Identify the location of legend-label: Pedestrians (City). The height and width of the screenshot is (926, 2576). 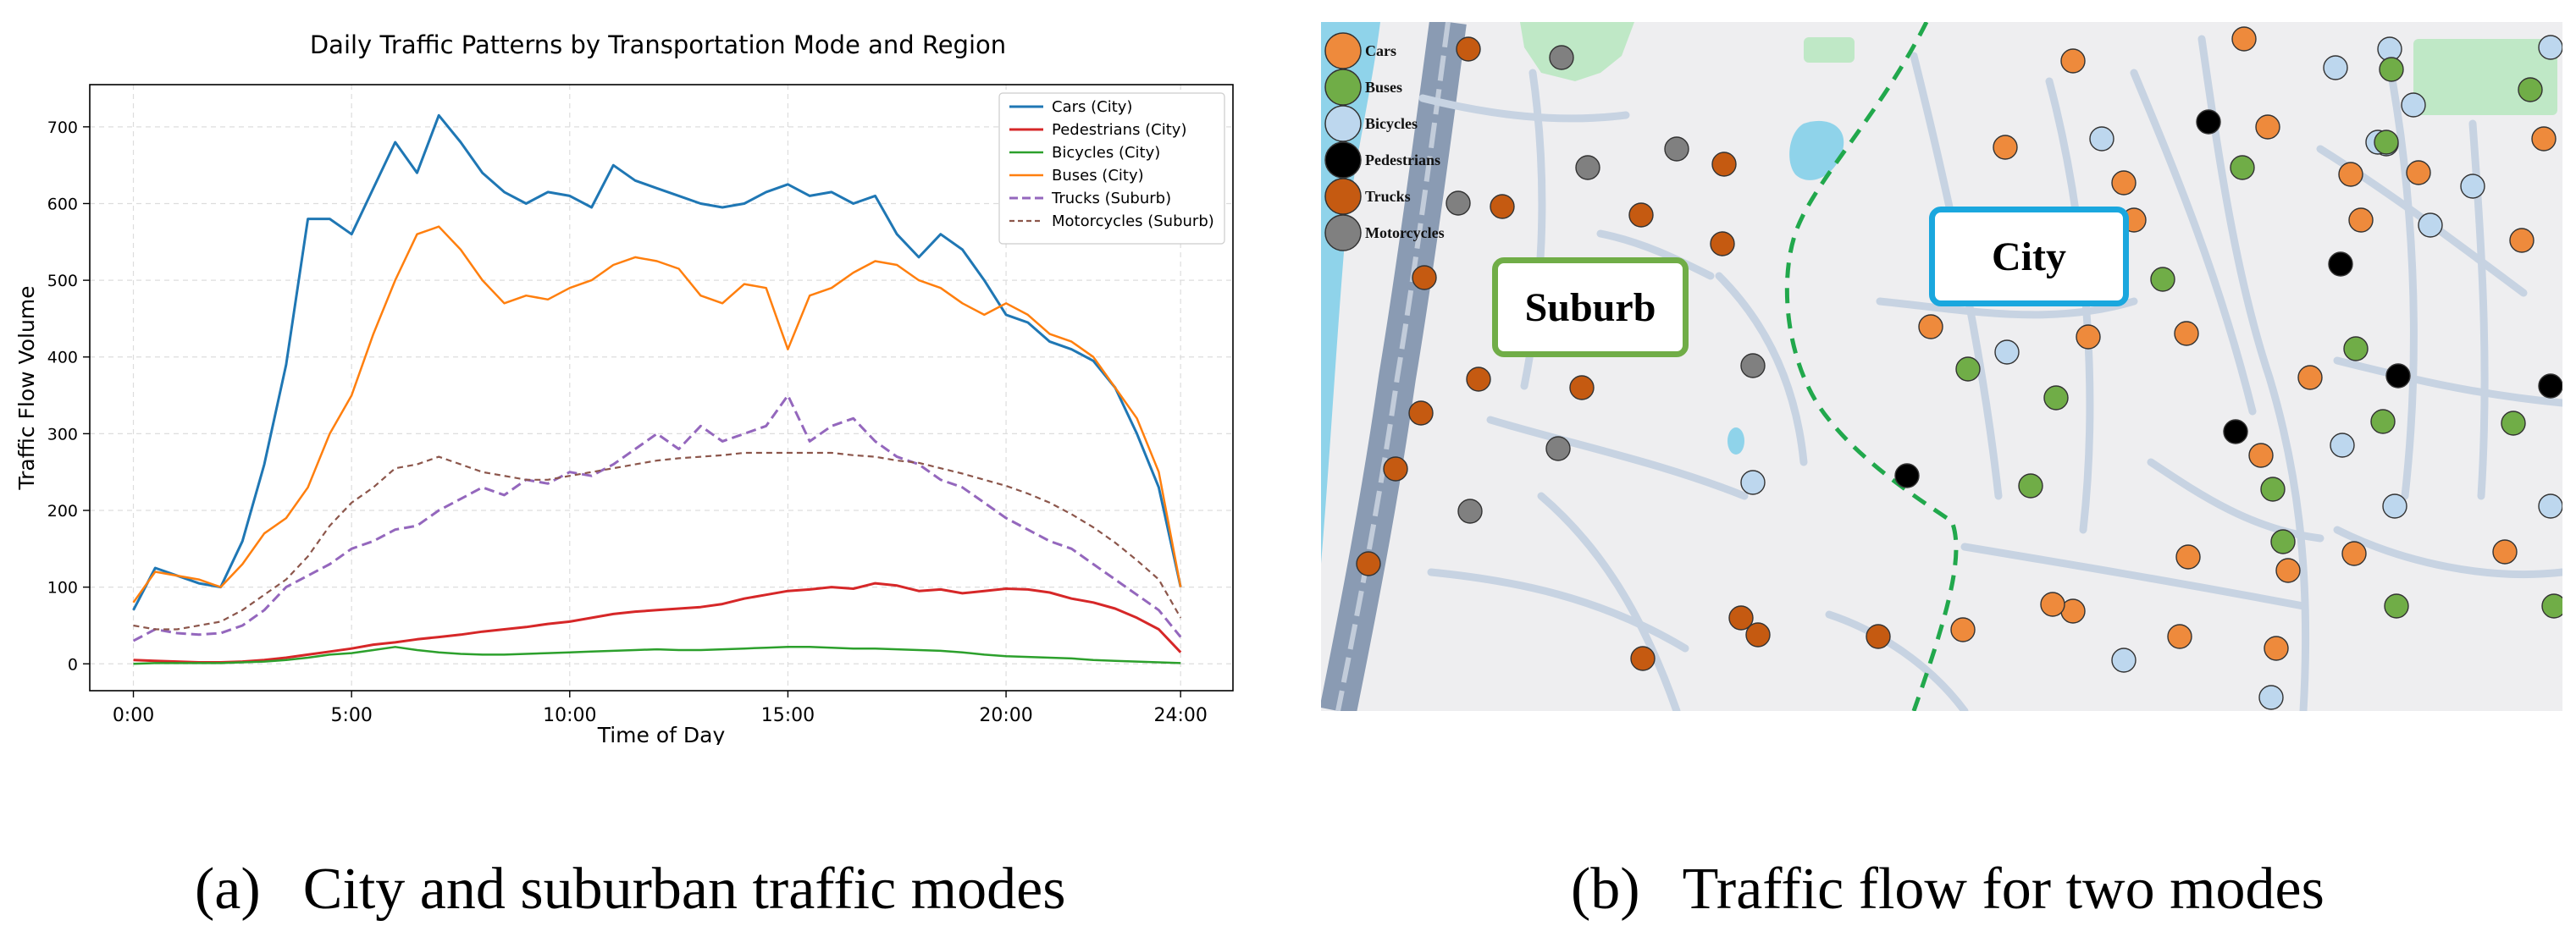
(1119, 130).